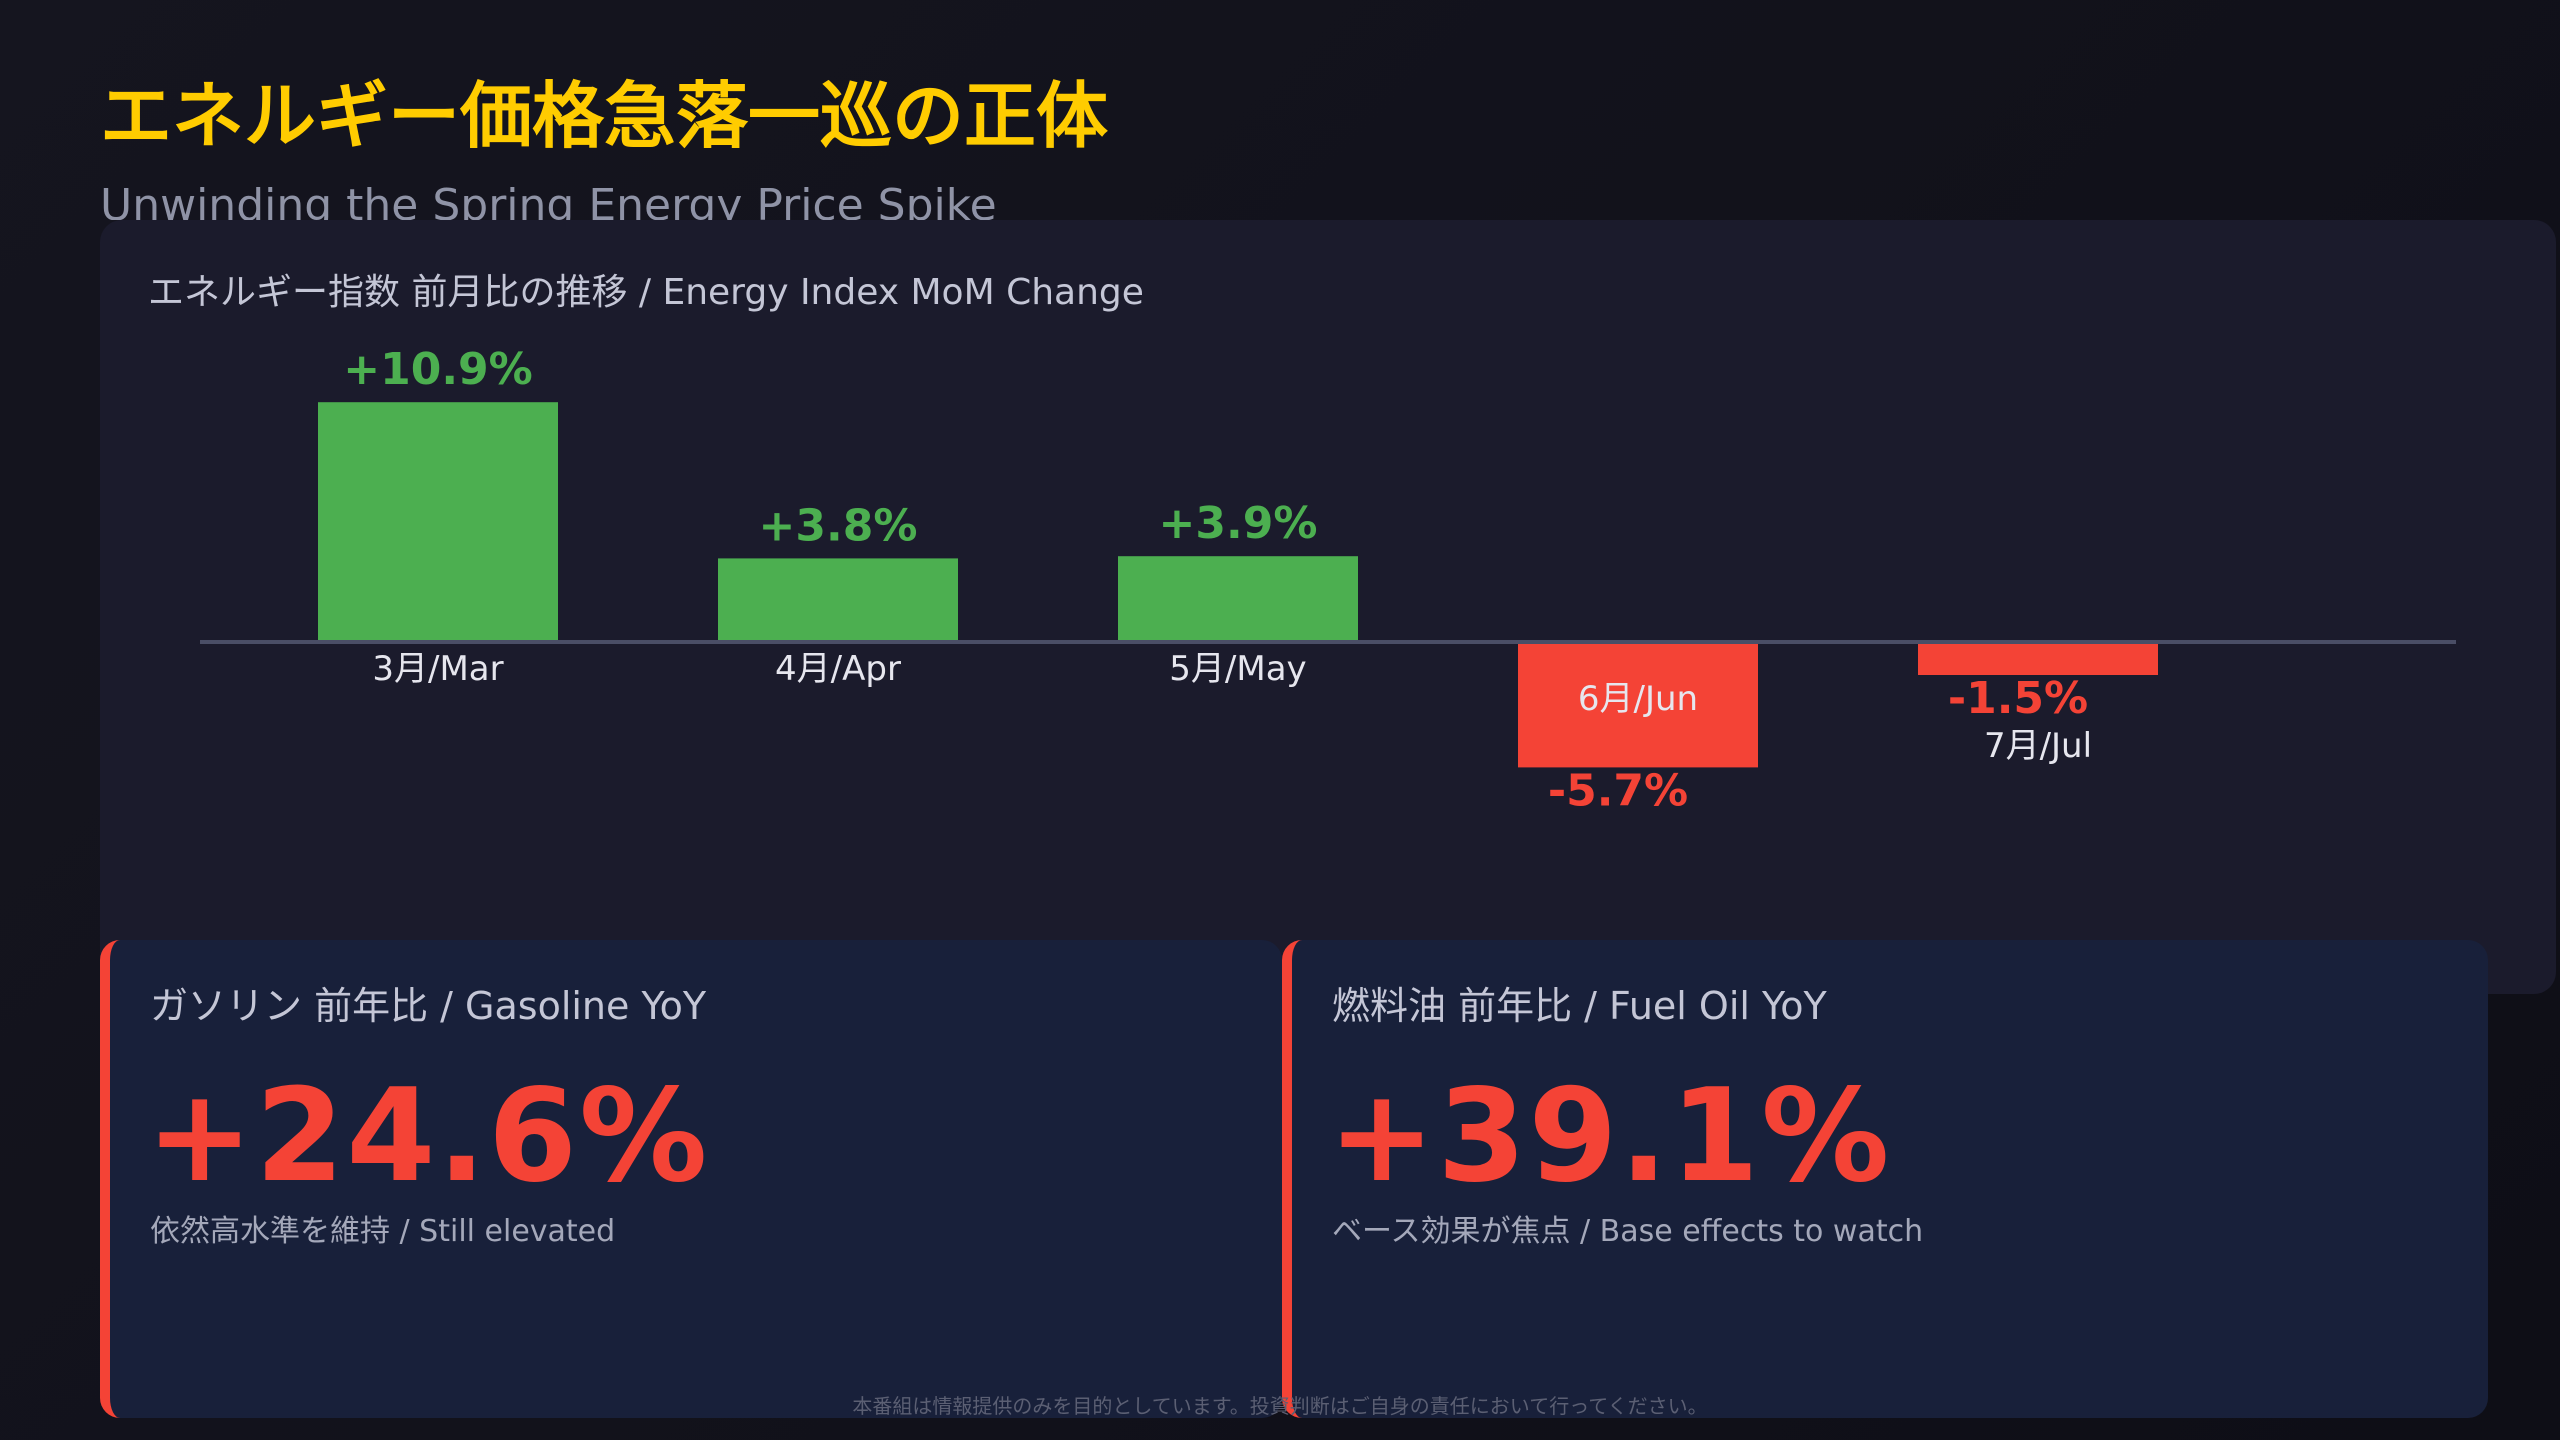 Image resolution: width=2560 pixels, height=1440 pixels. What do you see at coordinates (646, 292) in the screenshot?
I see `chart-title: エネルギー指数 前月比の推移 / Energy Index MoM Change` at bounding box center [646, 292].